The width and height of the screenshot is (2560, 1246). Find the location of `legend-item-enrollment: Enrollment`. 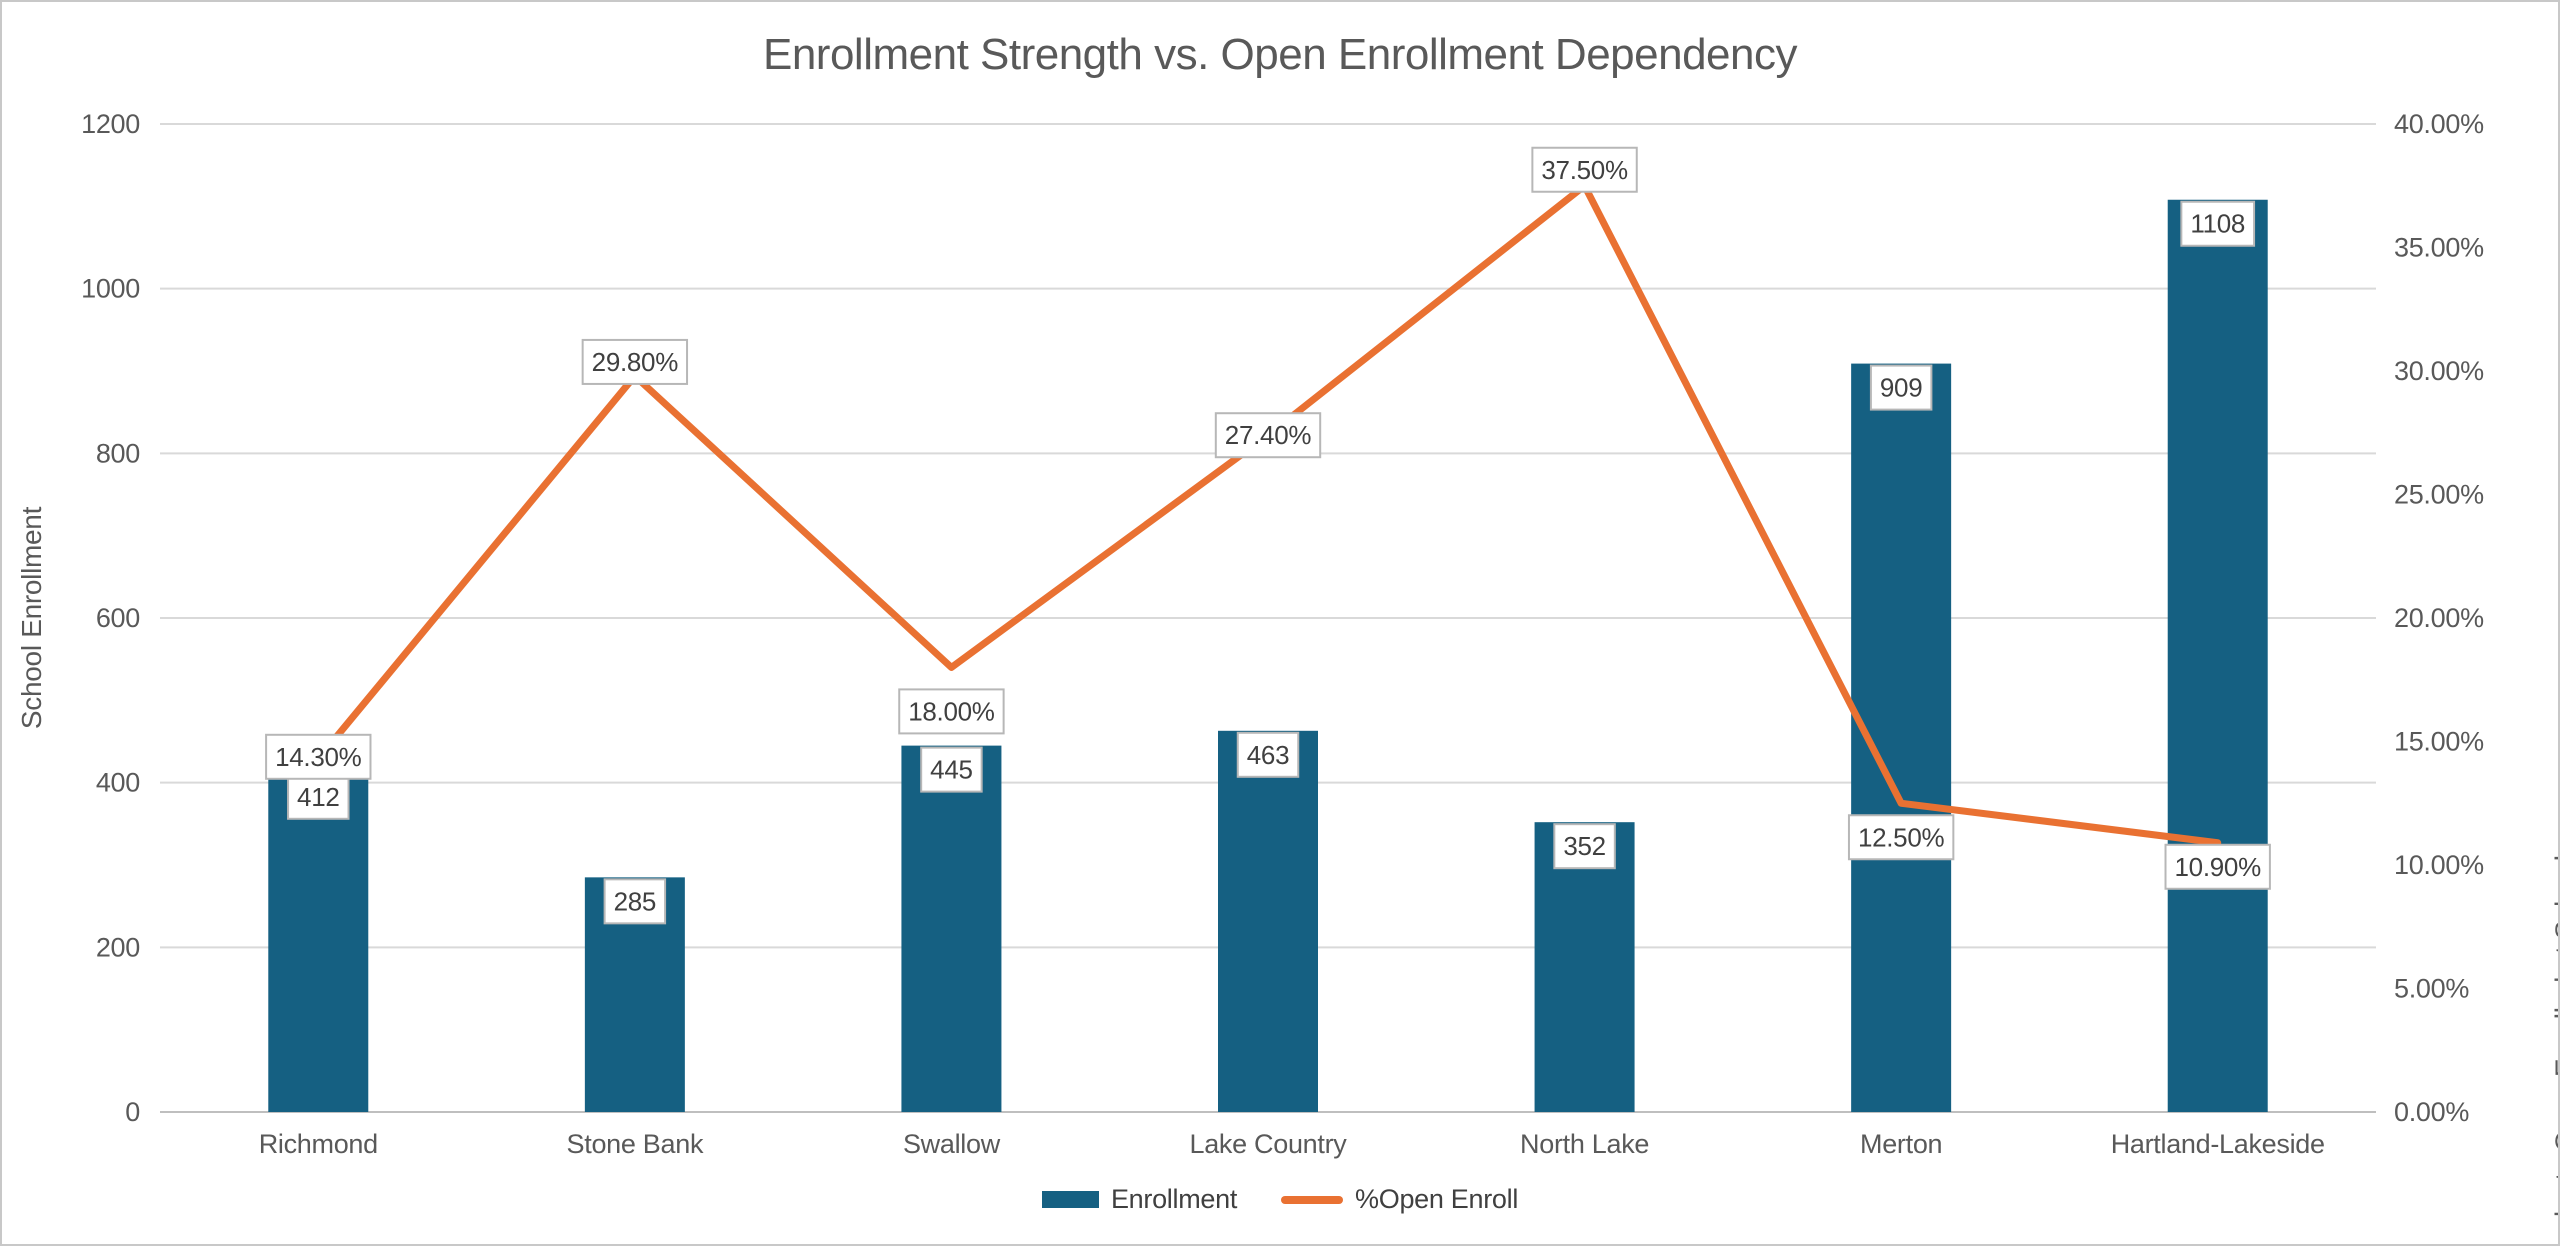

legend-item-enrollment: Enrollment is located at coordinates (1139, 1199).